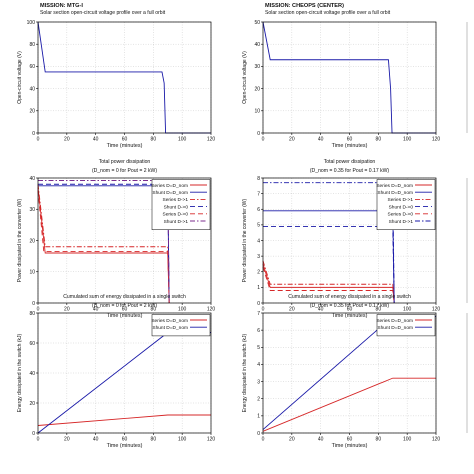 This screenshot has width=474, height=474. What do you see at coordinates (125, 146) in the screenshot?
I see `x-axis-label: Time (minutes)` at bounding box center [125, 146].